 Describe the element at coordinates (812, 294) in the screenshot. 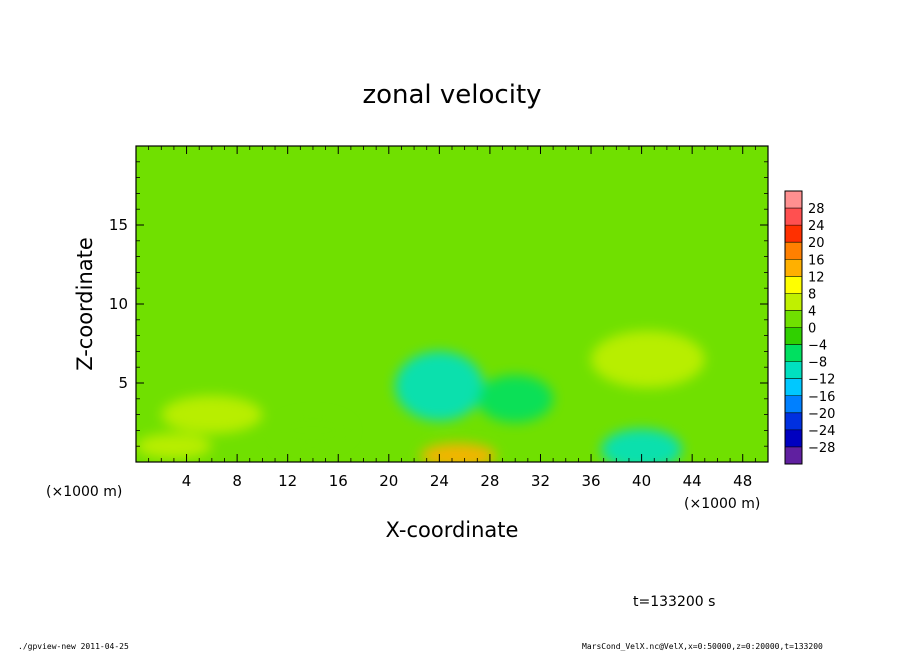

I see `colorbar-label-5: 8` at that location.